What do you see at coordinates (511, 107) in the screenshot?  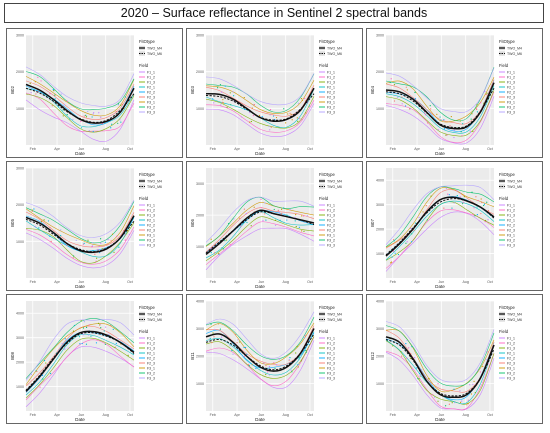 I see `legend-field-label: F3_2` at bounding box center [511, 107].